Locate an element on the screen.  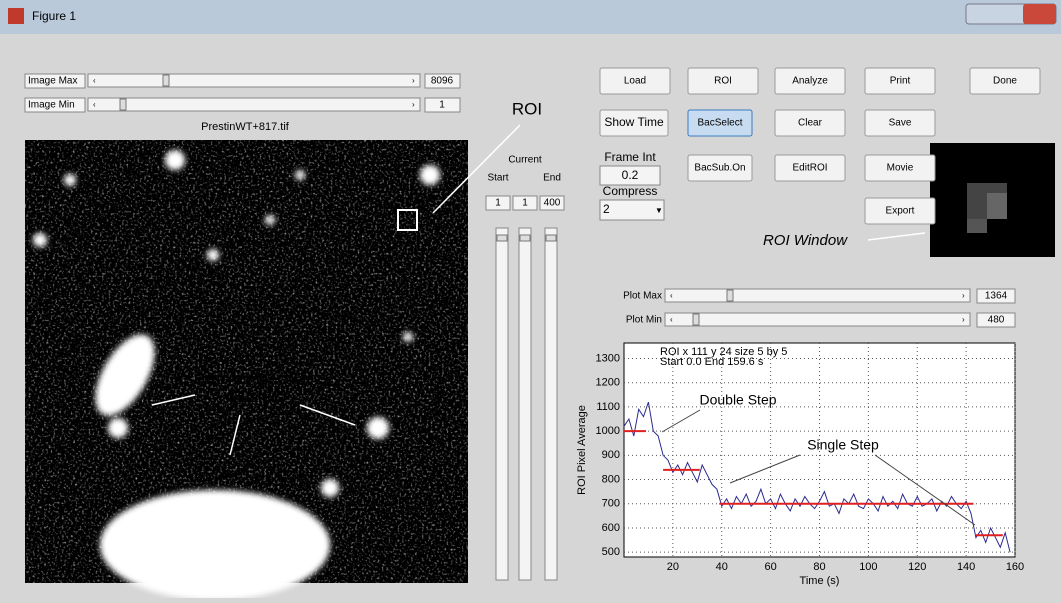
button: Done is located at coordinates (1005, 81).